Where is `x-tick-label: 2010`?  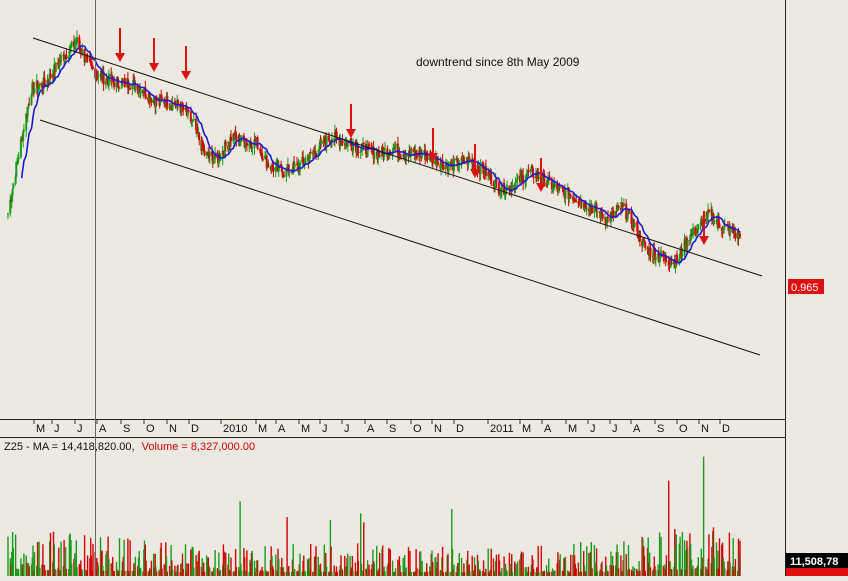 x-tick-label: 2010 is located at coordinates (235, 429).